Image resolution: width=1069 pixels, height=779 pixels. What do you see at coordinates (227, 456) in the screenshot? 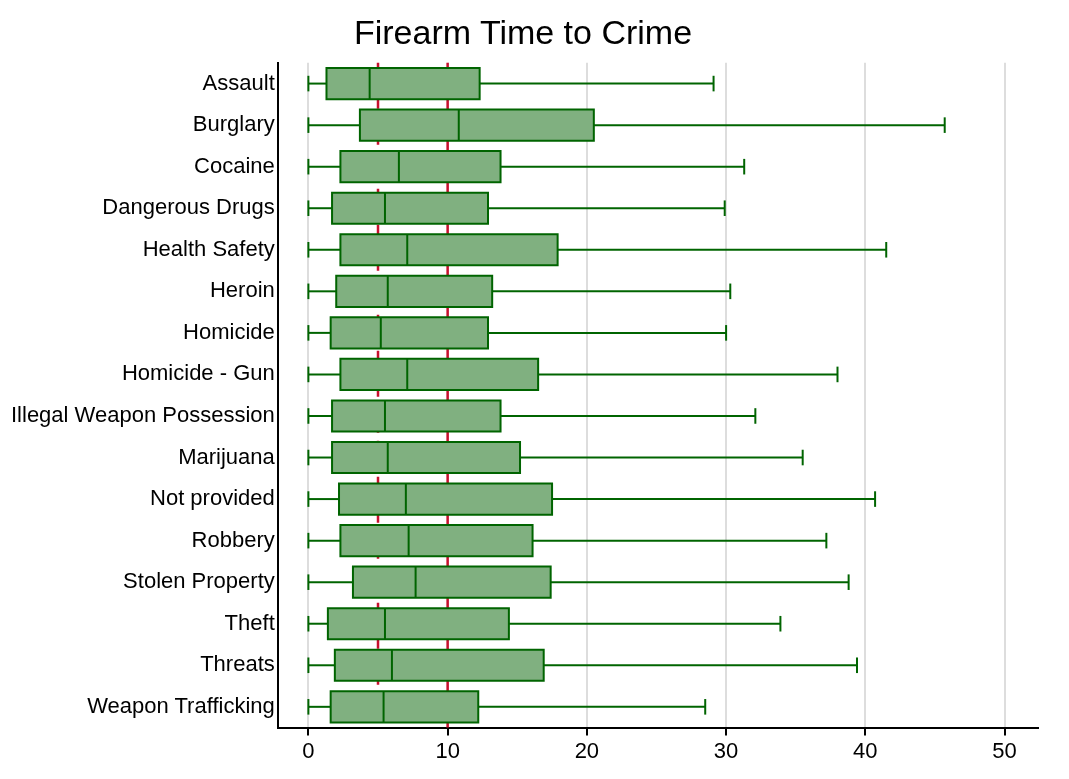
I see `y-tick-label: Marijuana` at bounding box center [227, 456].